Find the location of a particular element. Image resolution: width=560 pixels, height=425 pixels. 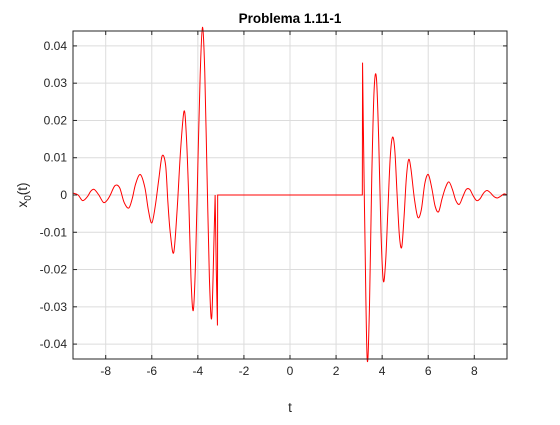

y-tick-label: 0 is located at coordinates (63, 195).